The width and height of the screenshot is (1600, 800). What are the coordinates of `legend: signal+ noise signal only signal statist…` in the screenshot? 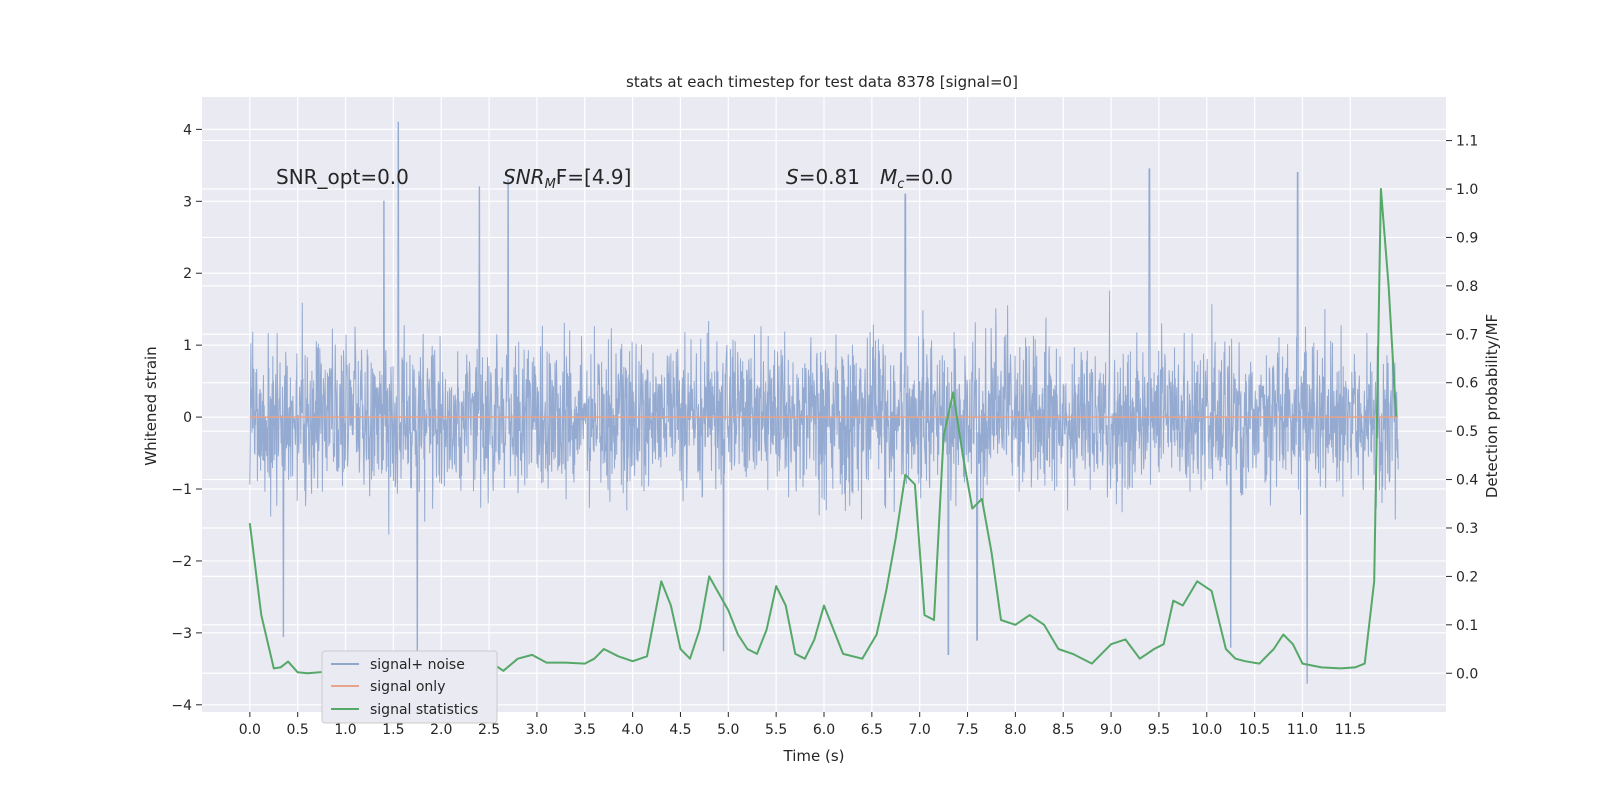 It's located at (409, 687).